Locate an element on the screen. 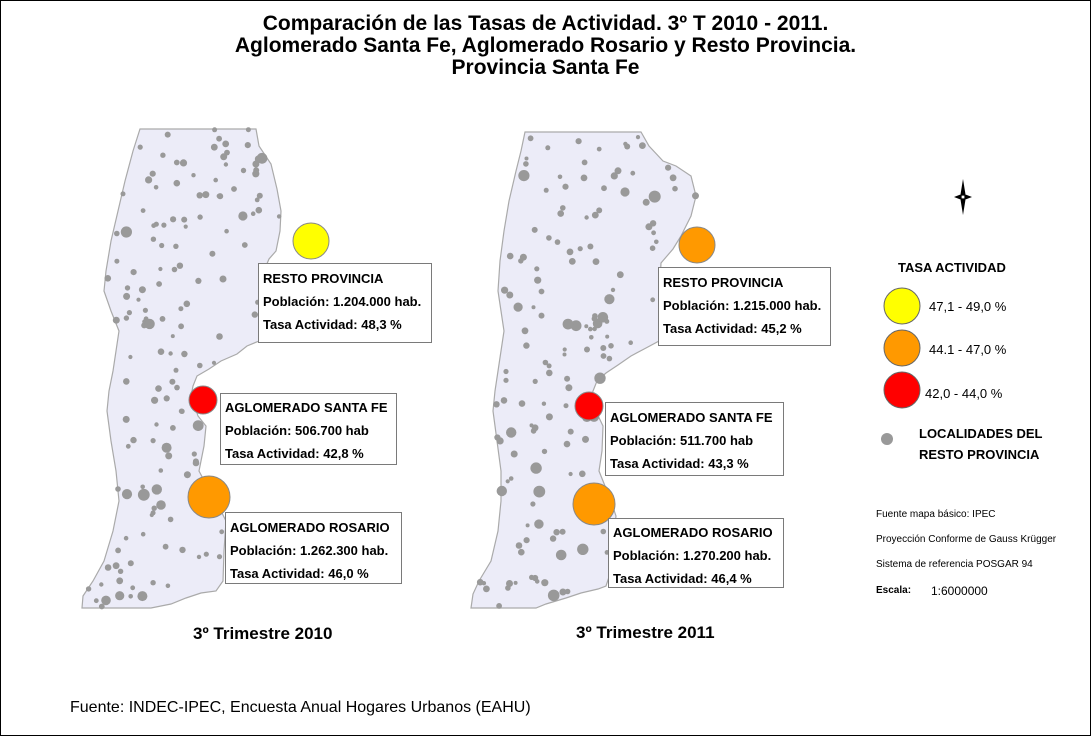 Image resolution: width=1091 pixels, height=736 pixels. rate-circle-santafe-2011 is located at coordinates (589, 406).